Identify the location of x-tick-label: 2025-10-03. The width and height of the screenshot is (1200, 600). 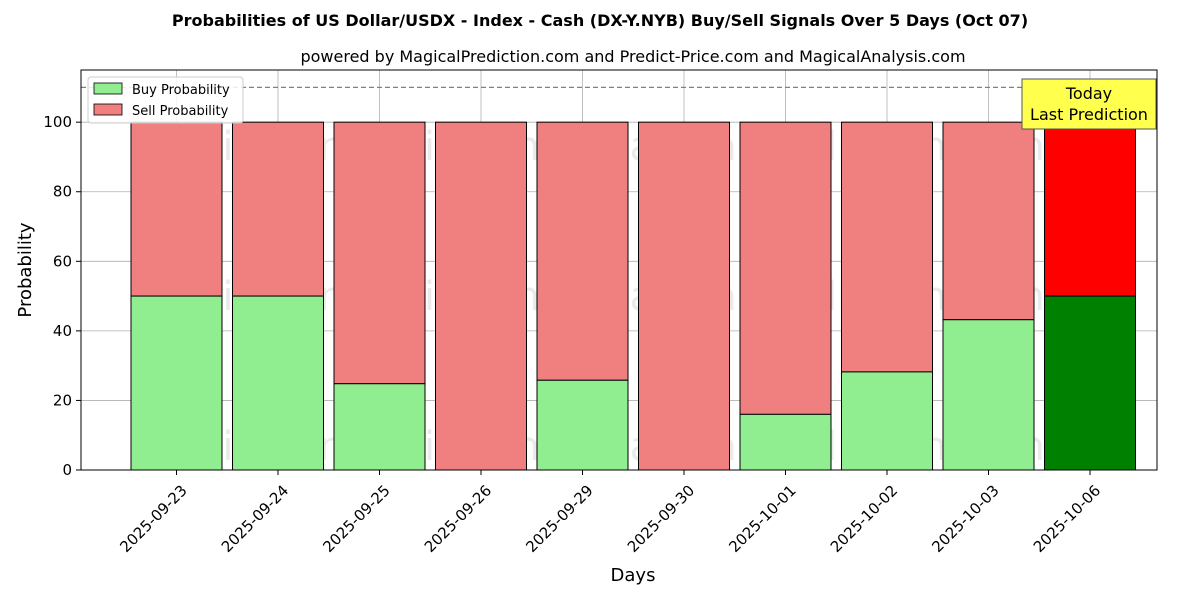
(965, 519).